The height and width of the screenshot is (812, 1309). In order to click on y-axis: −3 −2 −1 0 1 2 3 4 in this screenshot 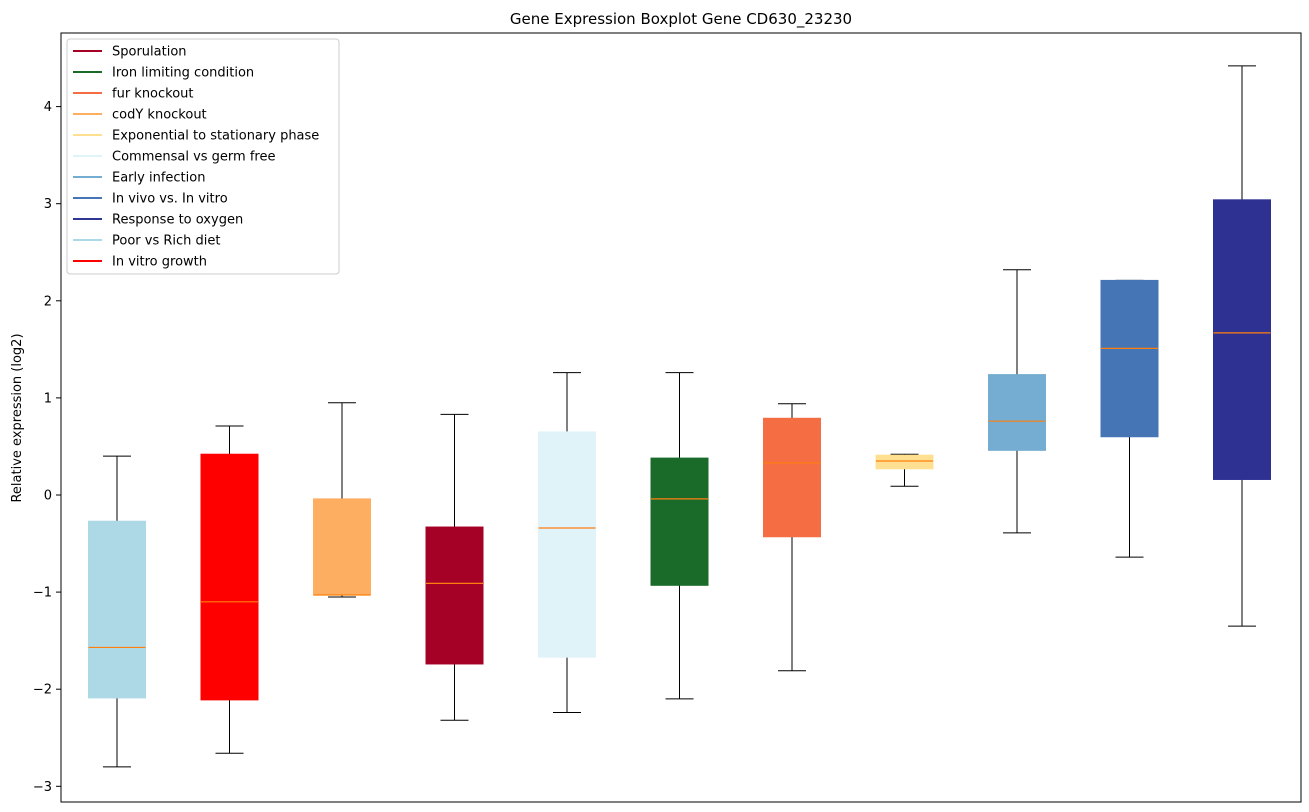, I will do `click(47, 447)`.